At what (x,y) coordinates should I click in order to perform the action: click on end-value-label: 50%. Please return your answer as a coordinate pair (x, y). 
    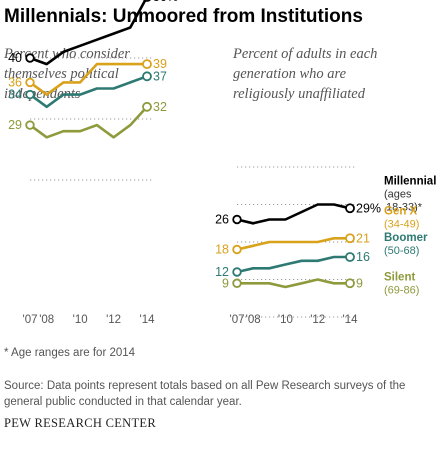
    Looking at the image, I should click on (165, 2).